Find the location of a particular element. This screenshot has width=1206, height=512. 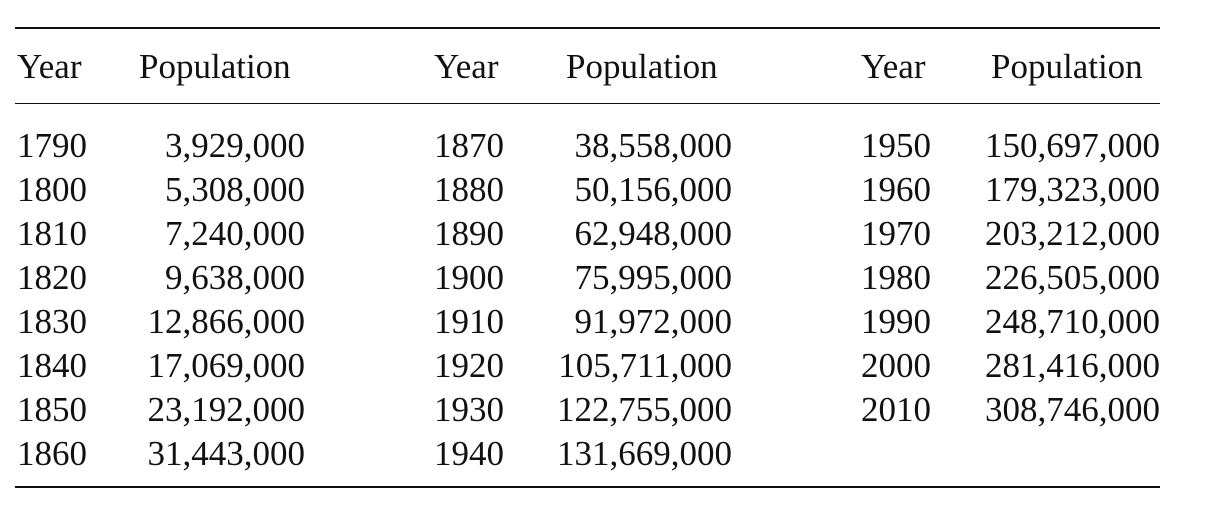

population-cell: 9,638,000 is located at coordinates (235, 277).